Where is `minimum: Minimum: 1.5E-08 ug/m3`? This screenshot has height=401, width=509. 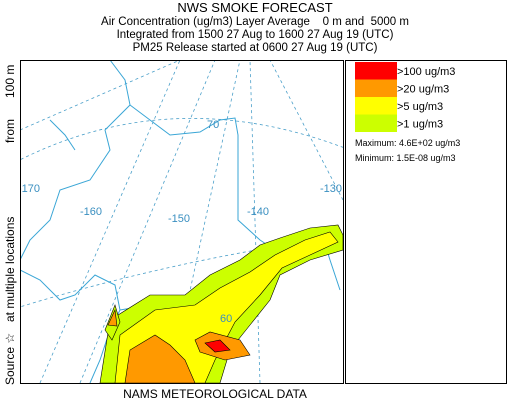 minimum: Minimum: 1.5E-08 ug/m3 is located at coordinates (405, 158).